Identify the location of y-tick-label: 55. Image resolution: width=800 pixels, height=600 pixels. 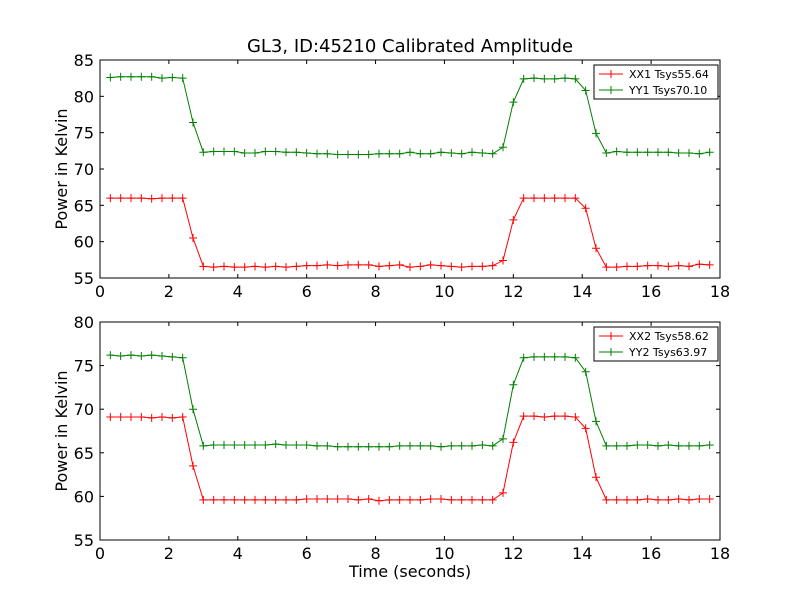
(84, 540).